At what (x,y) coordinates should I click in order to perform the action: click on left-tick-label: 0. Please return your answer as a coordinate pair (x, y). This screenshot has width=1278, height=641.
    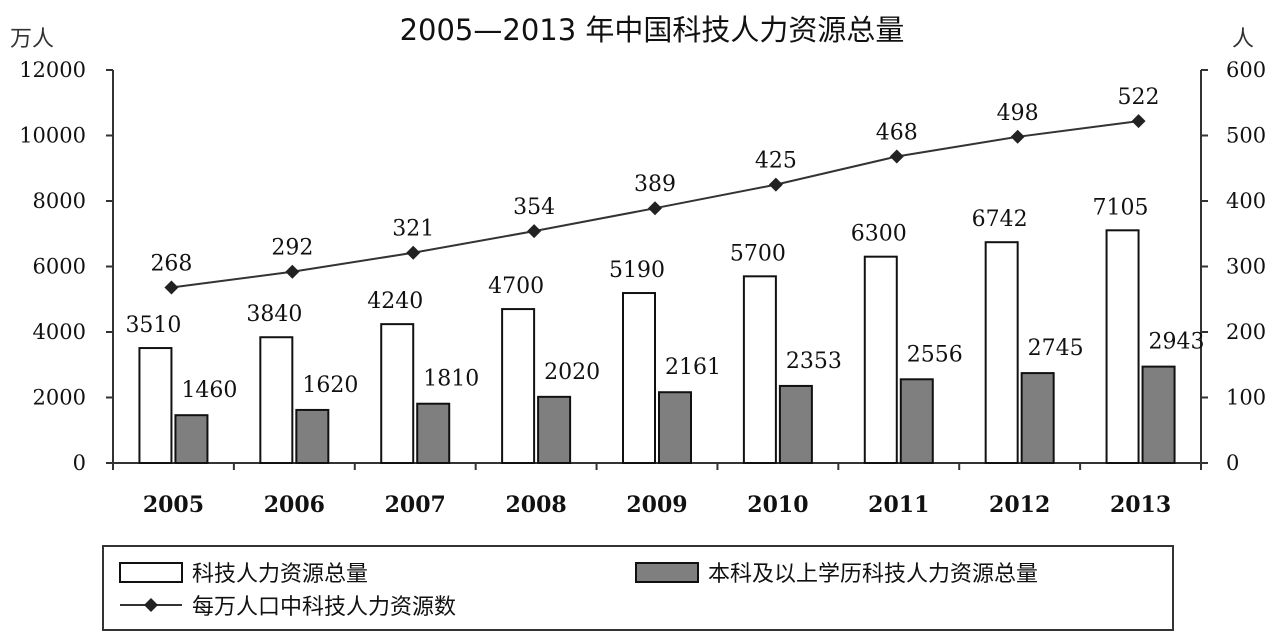
    Looking at the image, I should click on (79, 463).